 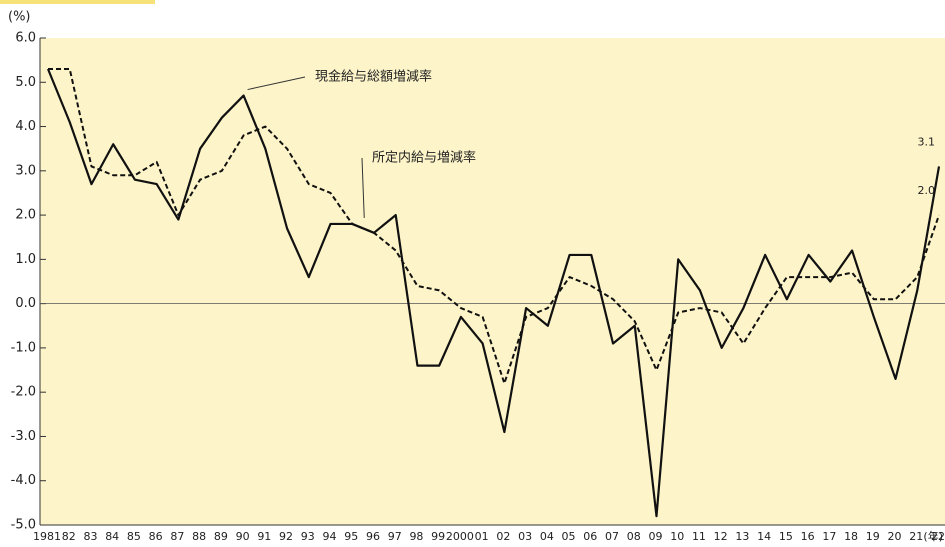 What do you see at coordinates (23, 525) in the screenshot?
I see `y-tick-label: -5.0` at bounding box center [23, 525].